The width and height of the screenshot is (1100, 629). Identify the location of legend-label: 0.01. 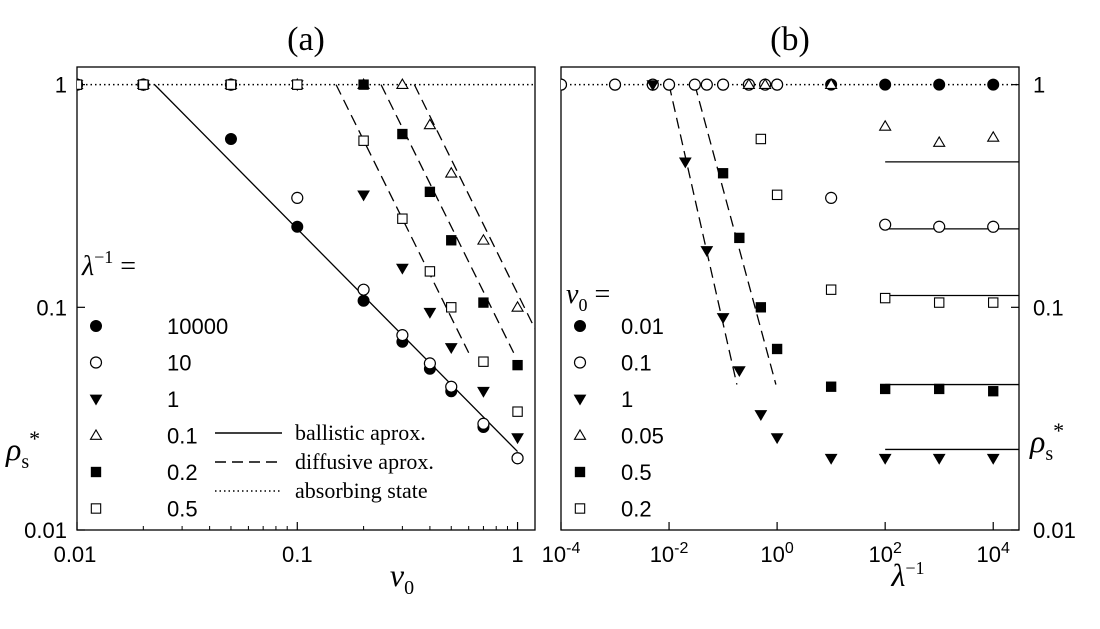
(642, 326).